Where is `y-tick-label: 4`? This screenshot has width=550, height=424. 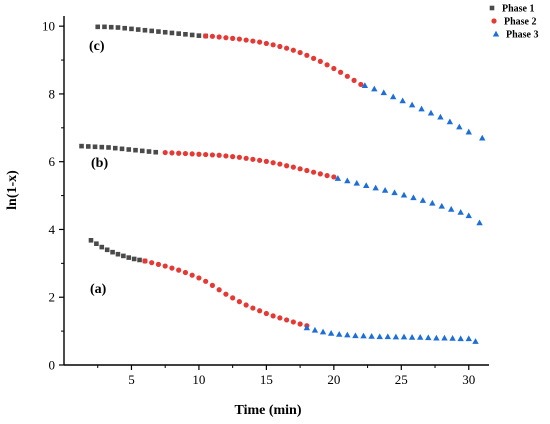
y-tick-label: 4 is located at coordinates (52, 229).